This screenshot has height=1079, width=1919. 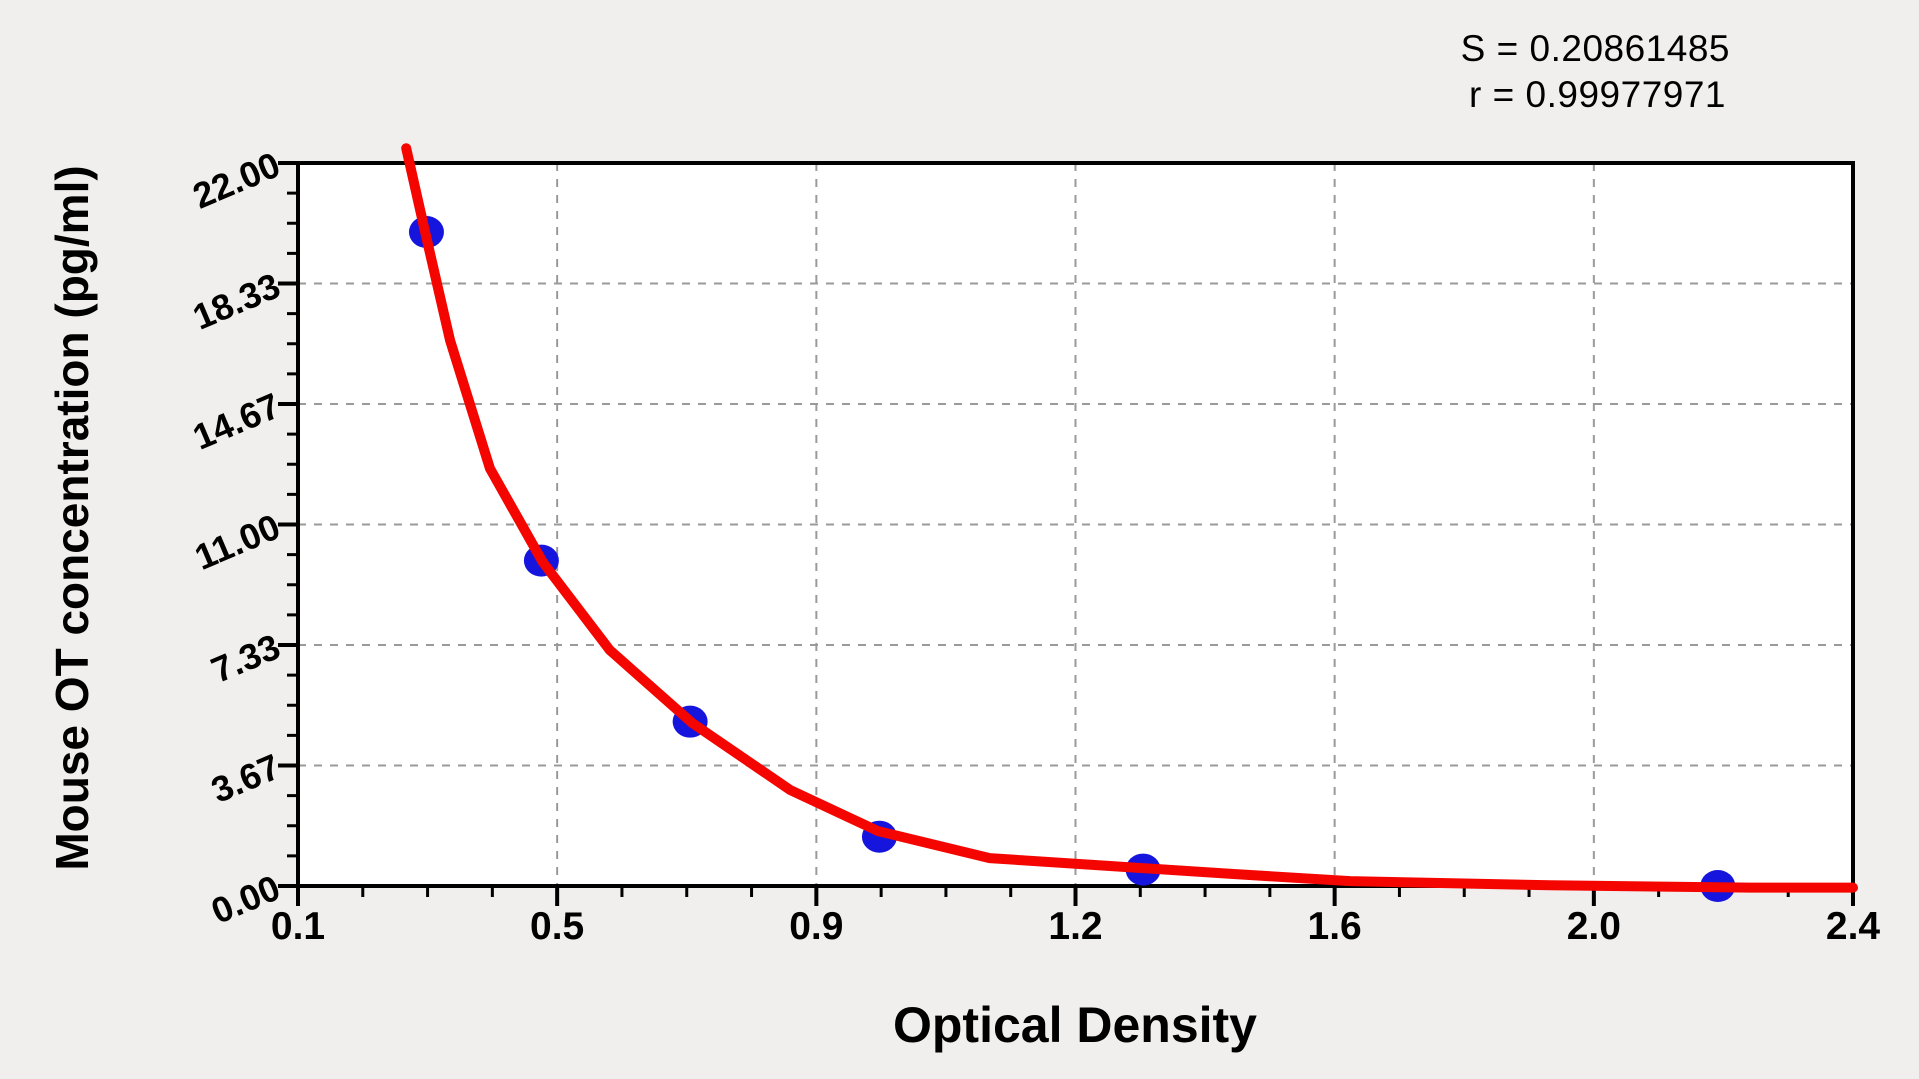 What do you see at coordinates (1593, 926) in the screenshot?
I see `x-tick-label: 2.0` at bounding box center [1593, 926].